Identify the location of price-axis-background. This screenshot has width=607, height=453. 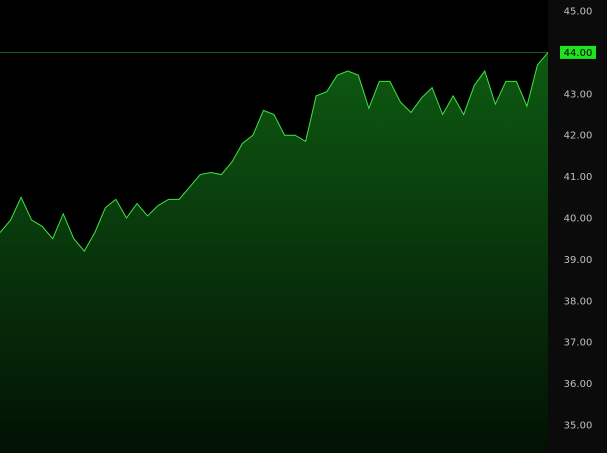
(577, 226).